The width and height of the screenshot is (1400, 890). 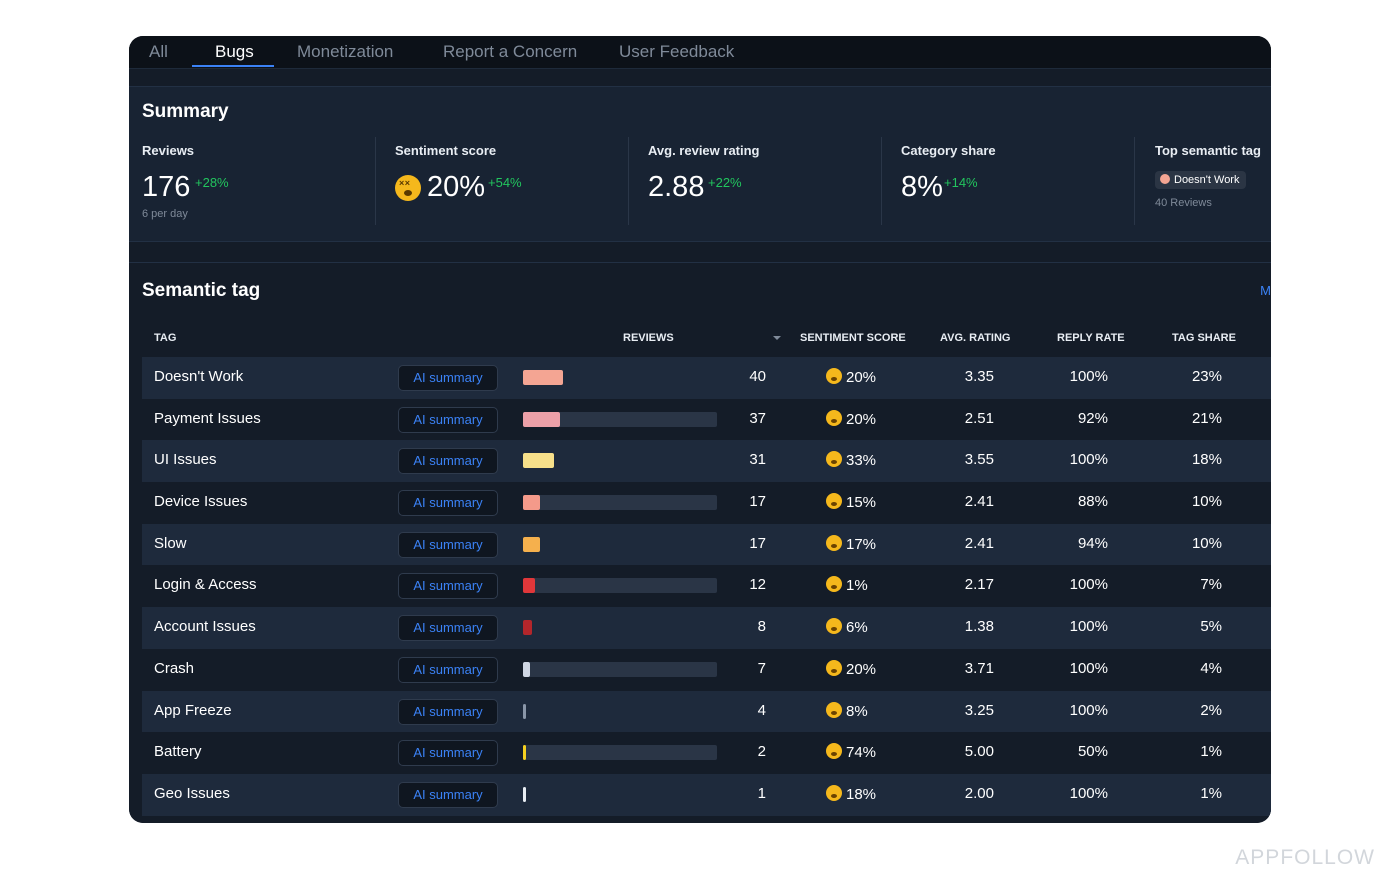 What do you see at coordinates (861, 461) in the screenshot?
I see `sentiment-value: 33%` at bounding box center [861, 461].